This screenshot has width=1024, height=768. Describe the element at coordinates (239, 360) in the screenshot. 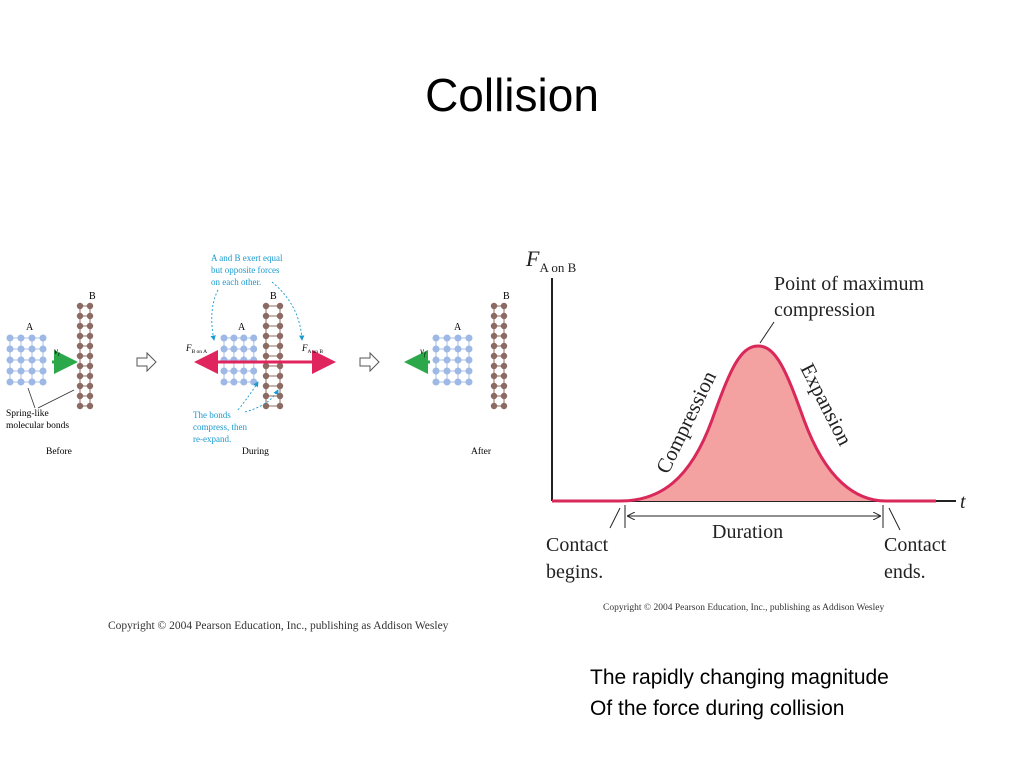

I see `lattice-a-during` at that location.